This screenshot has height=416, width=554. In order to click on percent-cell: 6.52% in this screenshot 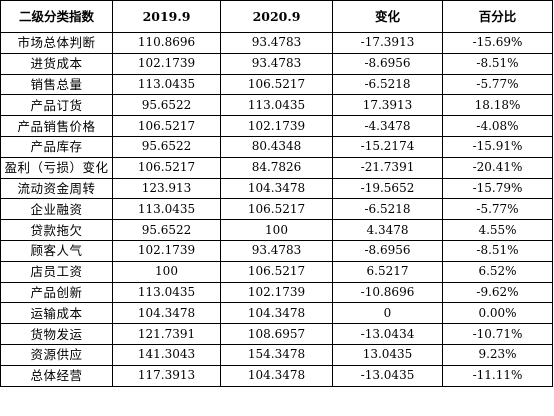, I will do `click(497, 271)`.